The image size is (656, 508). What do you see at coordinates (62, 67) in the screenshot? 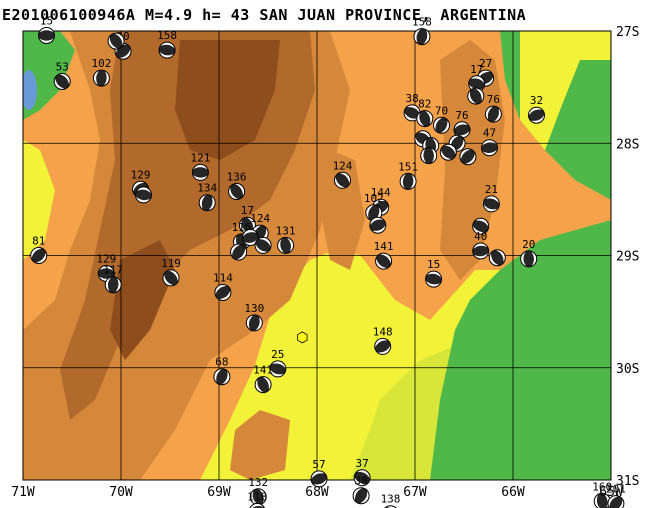
I see `mechanism-depth-label: 53` at bounding box center [62, 67].